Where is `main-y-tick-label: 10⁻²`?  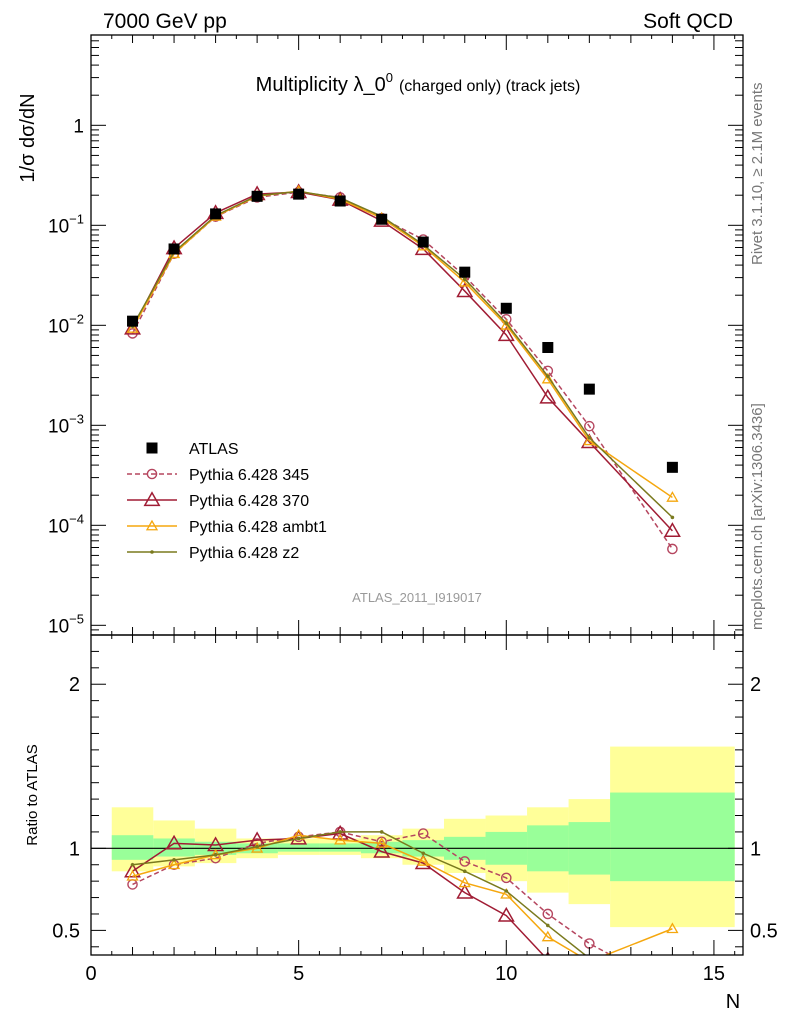
main-y-tick-label: 10⁻² is located at coordinates (66, 324).